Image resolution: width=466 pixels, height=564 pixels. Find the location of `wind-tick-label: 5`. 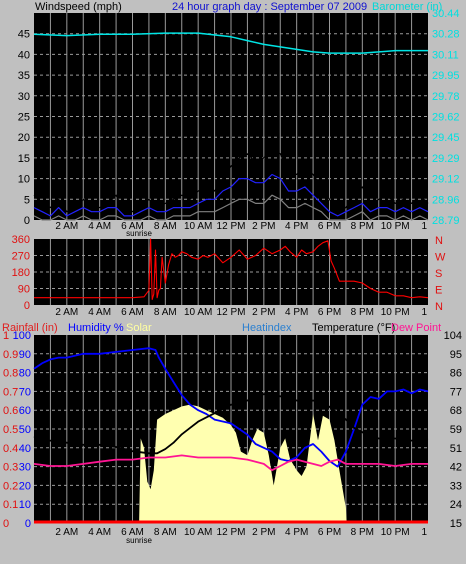

wind-tick-label: 5 is located at coordinates (27, 200).